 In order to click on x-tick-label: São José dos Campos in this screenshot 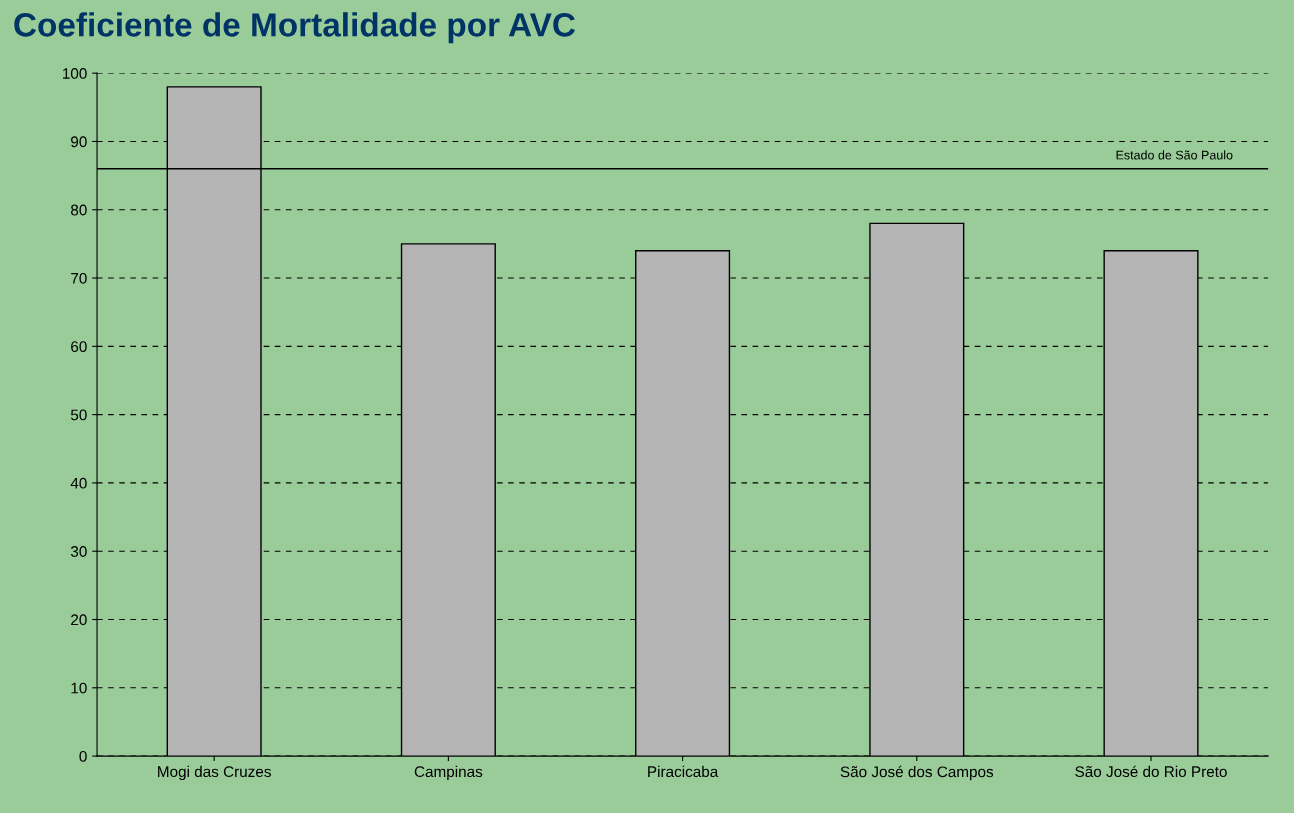, I will do `click(917, 773)`.